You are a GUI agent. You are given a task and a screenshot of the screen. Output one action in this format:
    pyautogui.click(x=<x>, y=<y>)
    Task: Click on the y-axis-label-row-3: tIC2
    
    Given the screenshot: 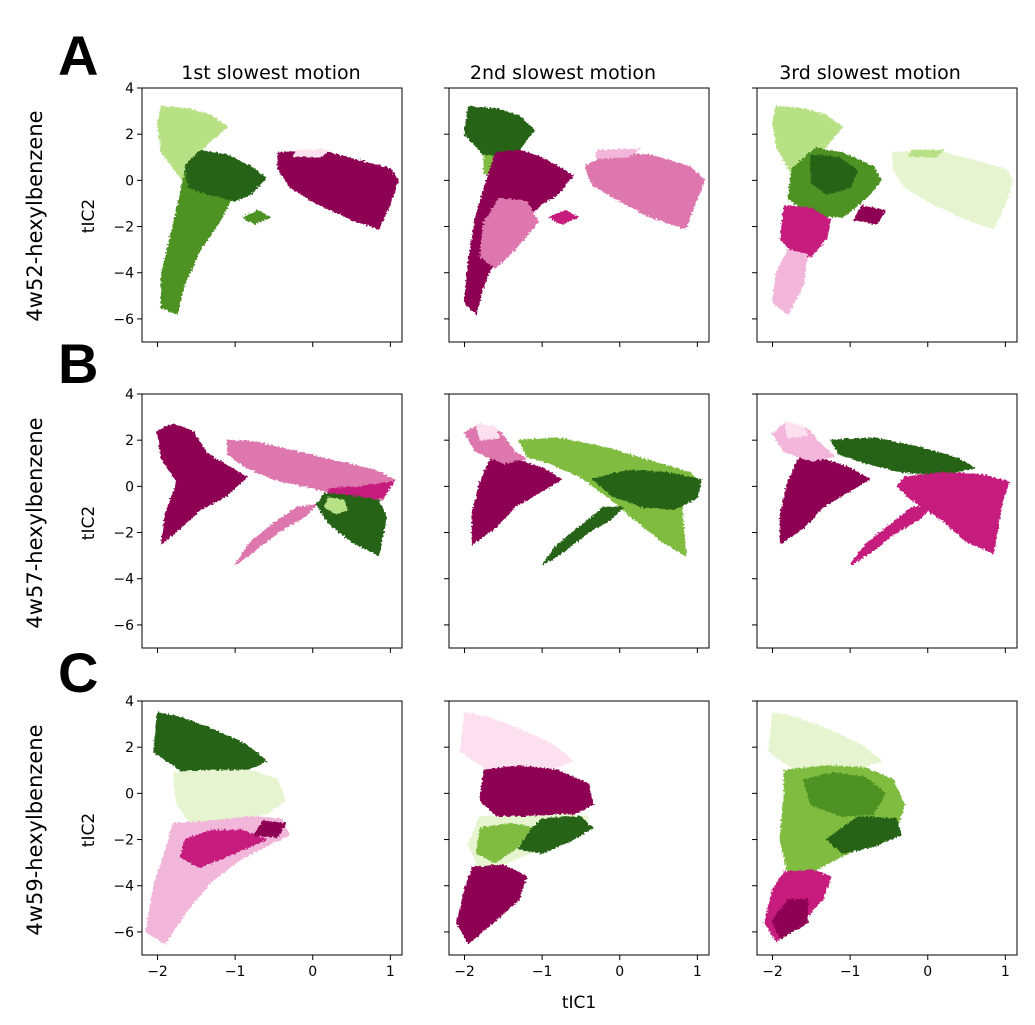 What is the action you would take?
    pyautogui.click(x=89, y=830)
    